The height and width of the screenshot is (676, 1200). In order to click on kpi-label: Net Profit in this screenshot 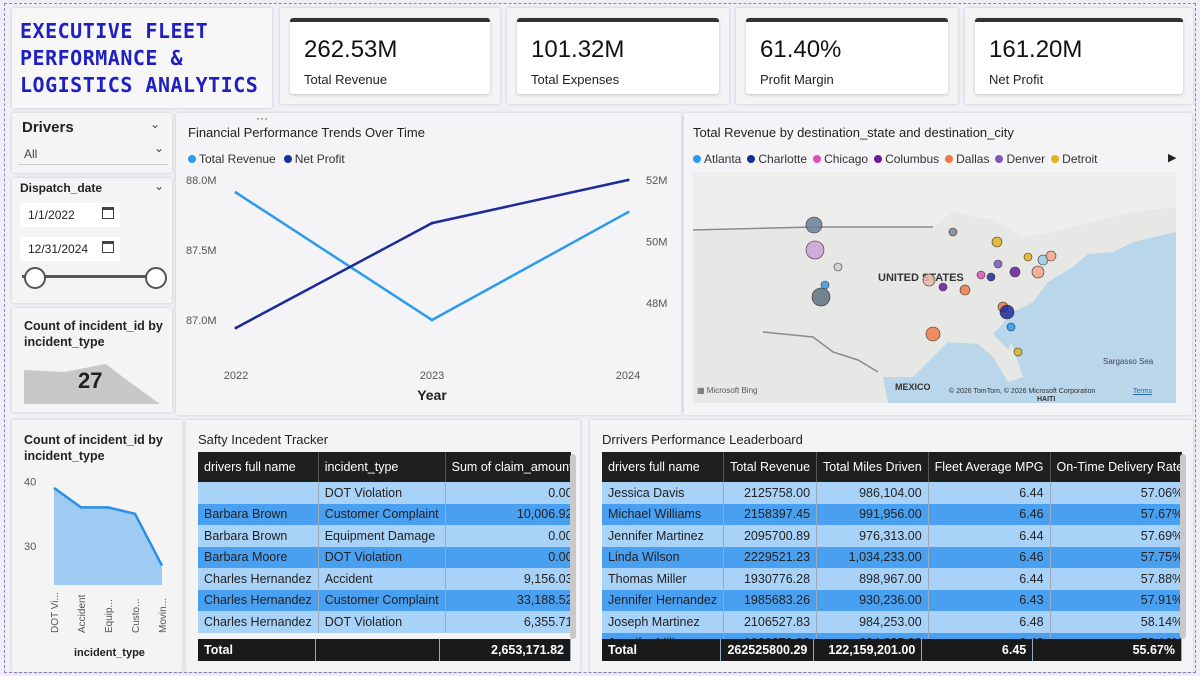, I will do `click(1016, 79)`.